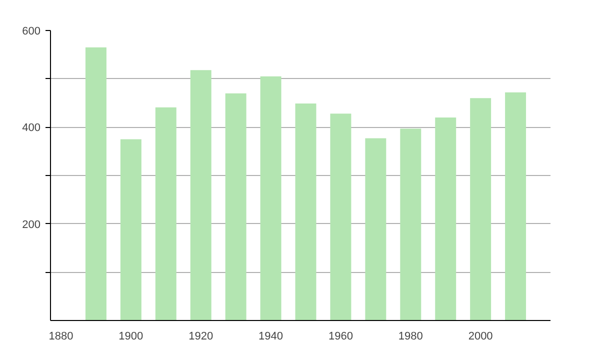  I want to click on y-tick-label: 400, so click(31, 128).